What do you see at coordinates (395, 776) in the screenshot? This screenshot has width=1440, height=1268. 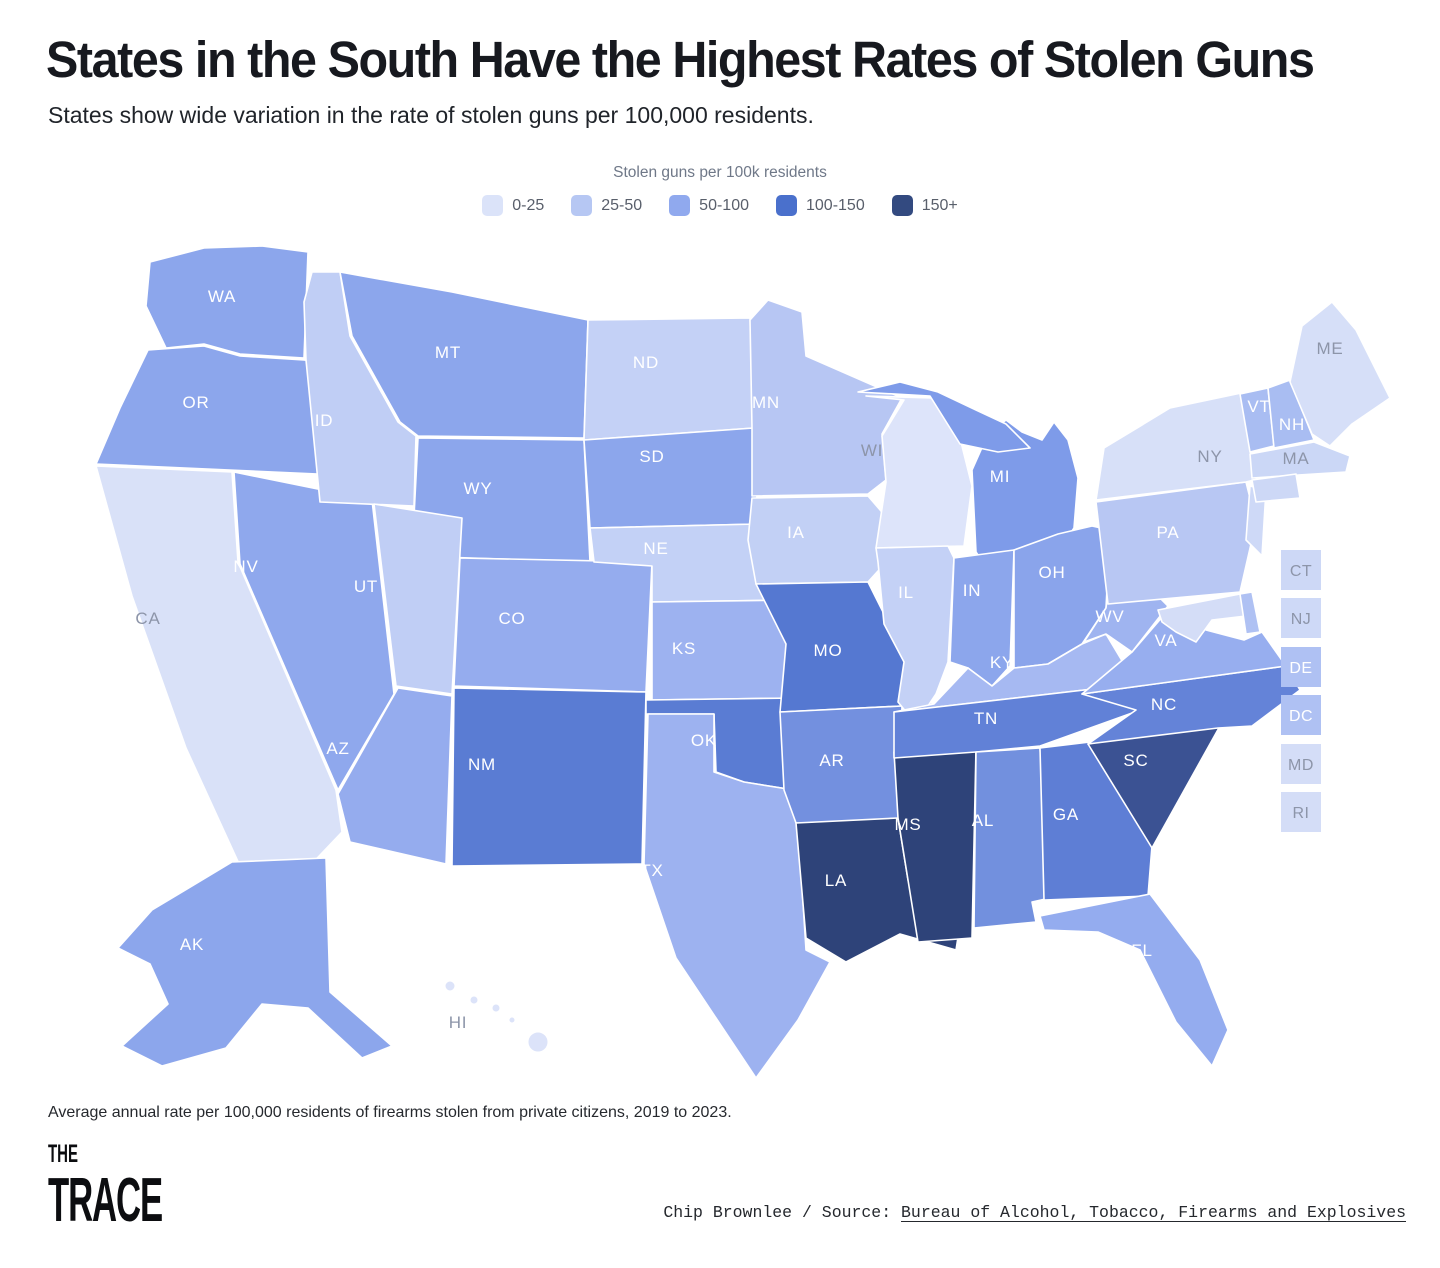 I see `state-az` at bounding box center [395, 776].